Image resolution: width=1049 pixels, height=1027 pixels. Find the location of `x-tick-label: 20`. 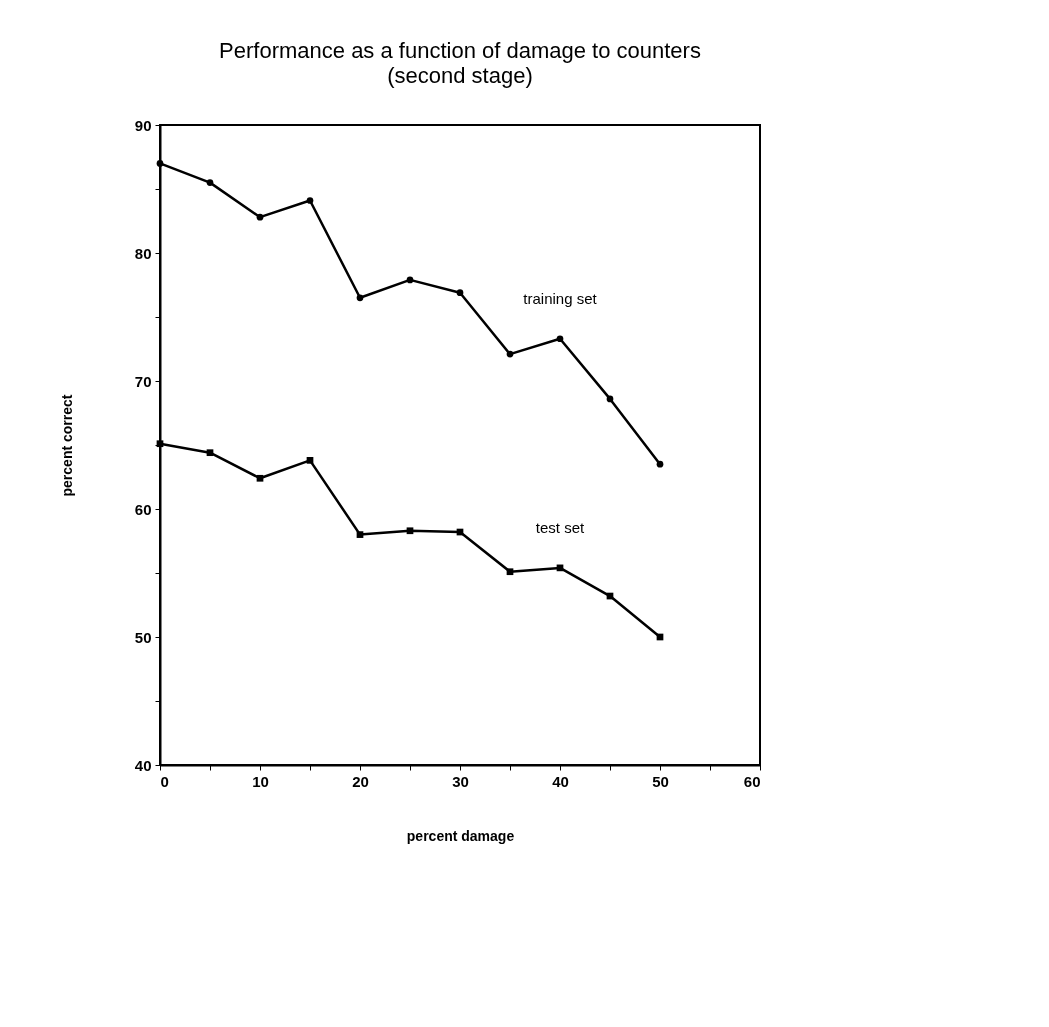

x-tick-label: 20 is located at coordinates (360, 781).